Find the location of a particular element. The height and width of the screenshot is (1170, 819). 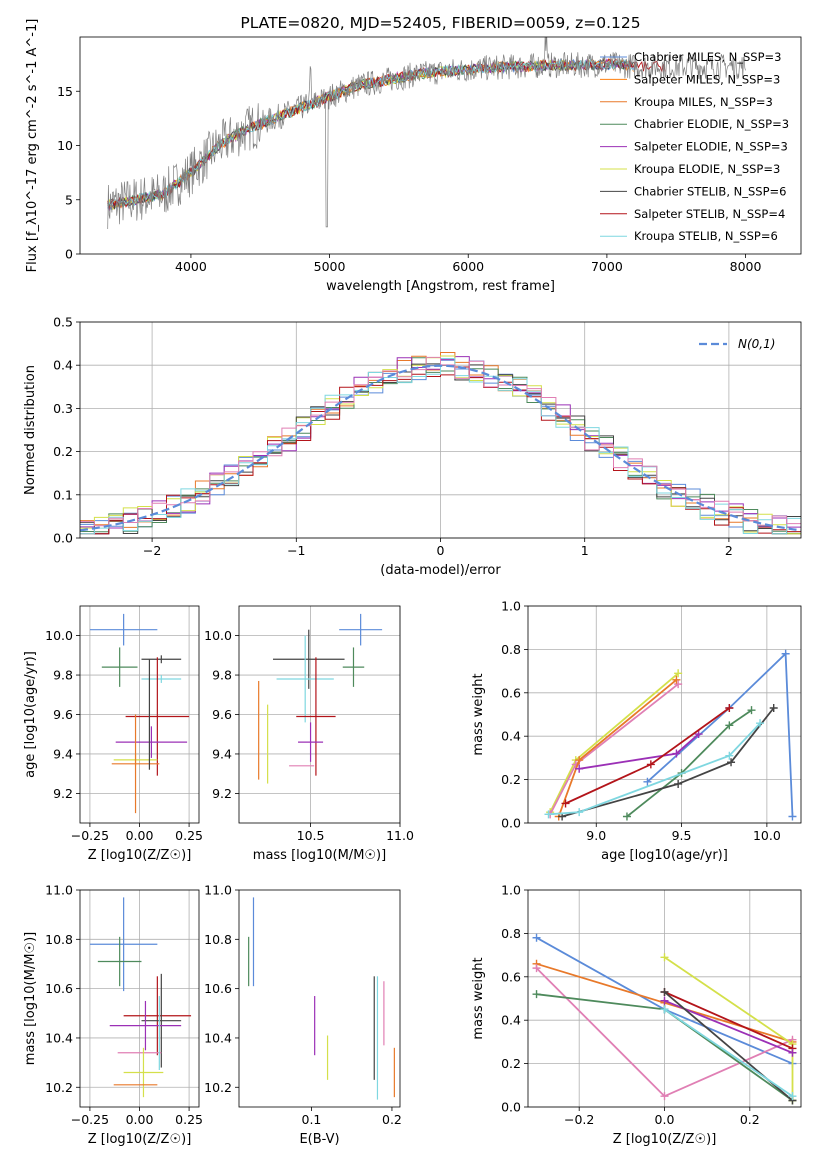

x-tick-label: 10.5 is located at coordinates (311, 835).